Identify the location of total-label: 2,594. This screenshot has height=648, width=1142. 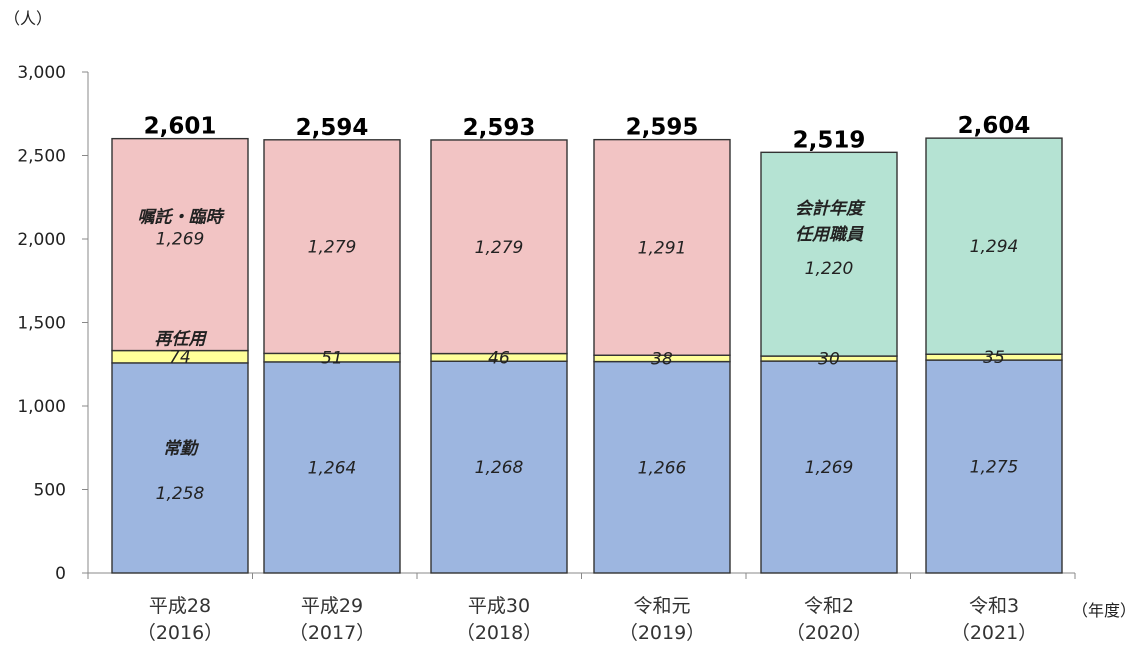
(332, 128).